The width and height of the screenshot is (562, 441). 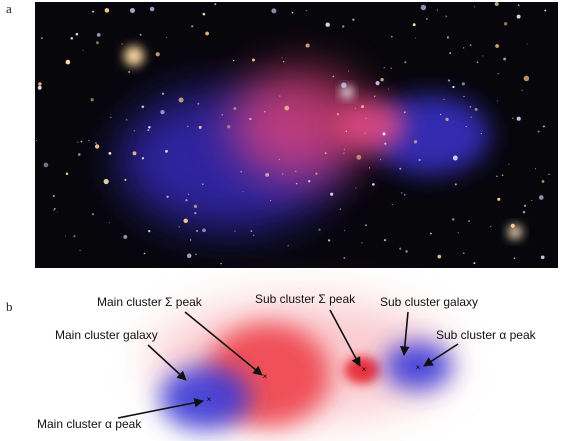 What do you see at coordinates (347, 92) in the screenshot?
I see `bright-star` at bounding box center [347, 92].